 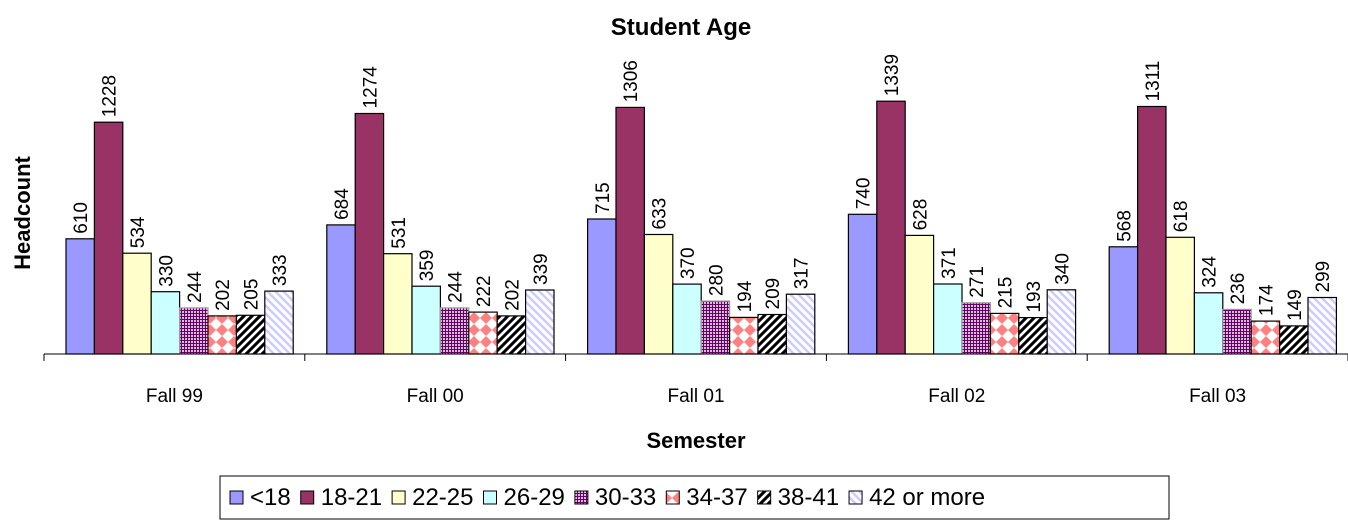 I want to click on data-label: 222, so click(x=484, y=291).